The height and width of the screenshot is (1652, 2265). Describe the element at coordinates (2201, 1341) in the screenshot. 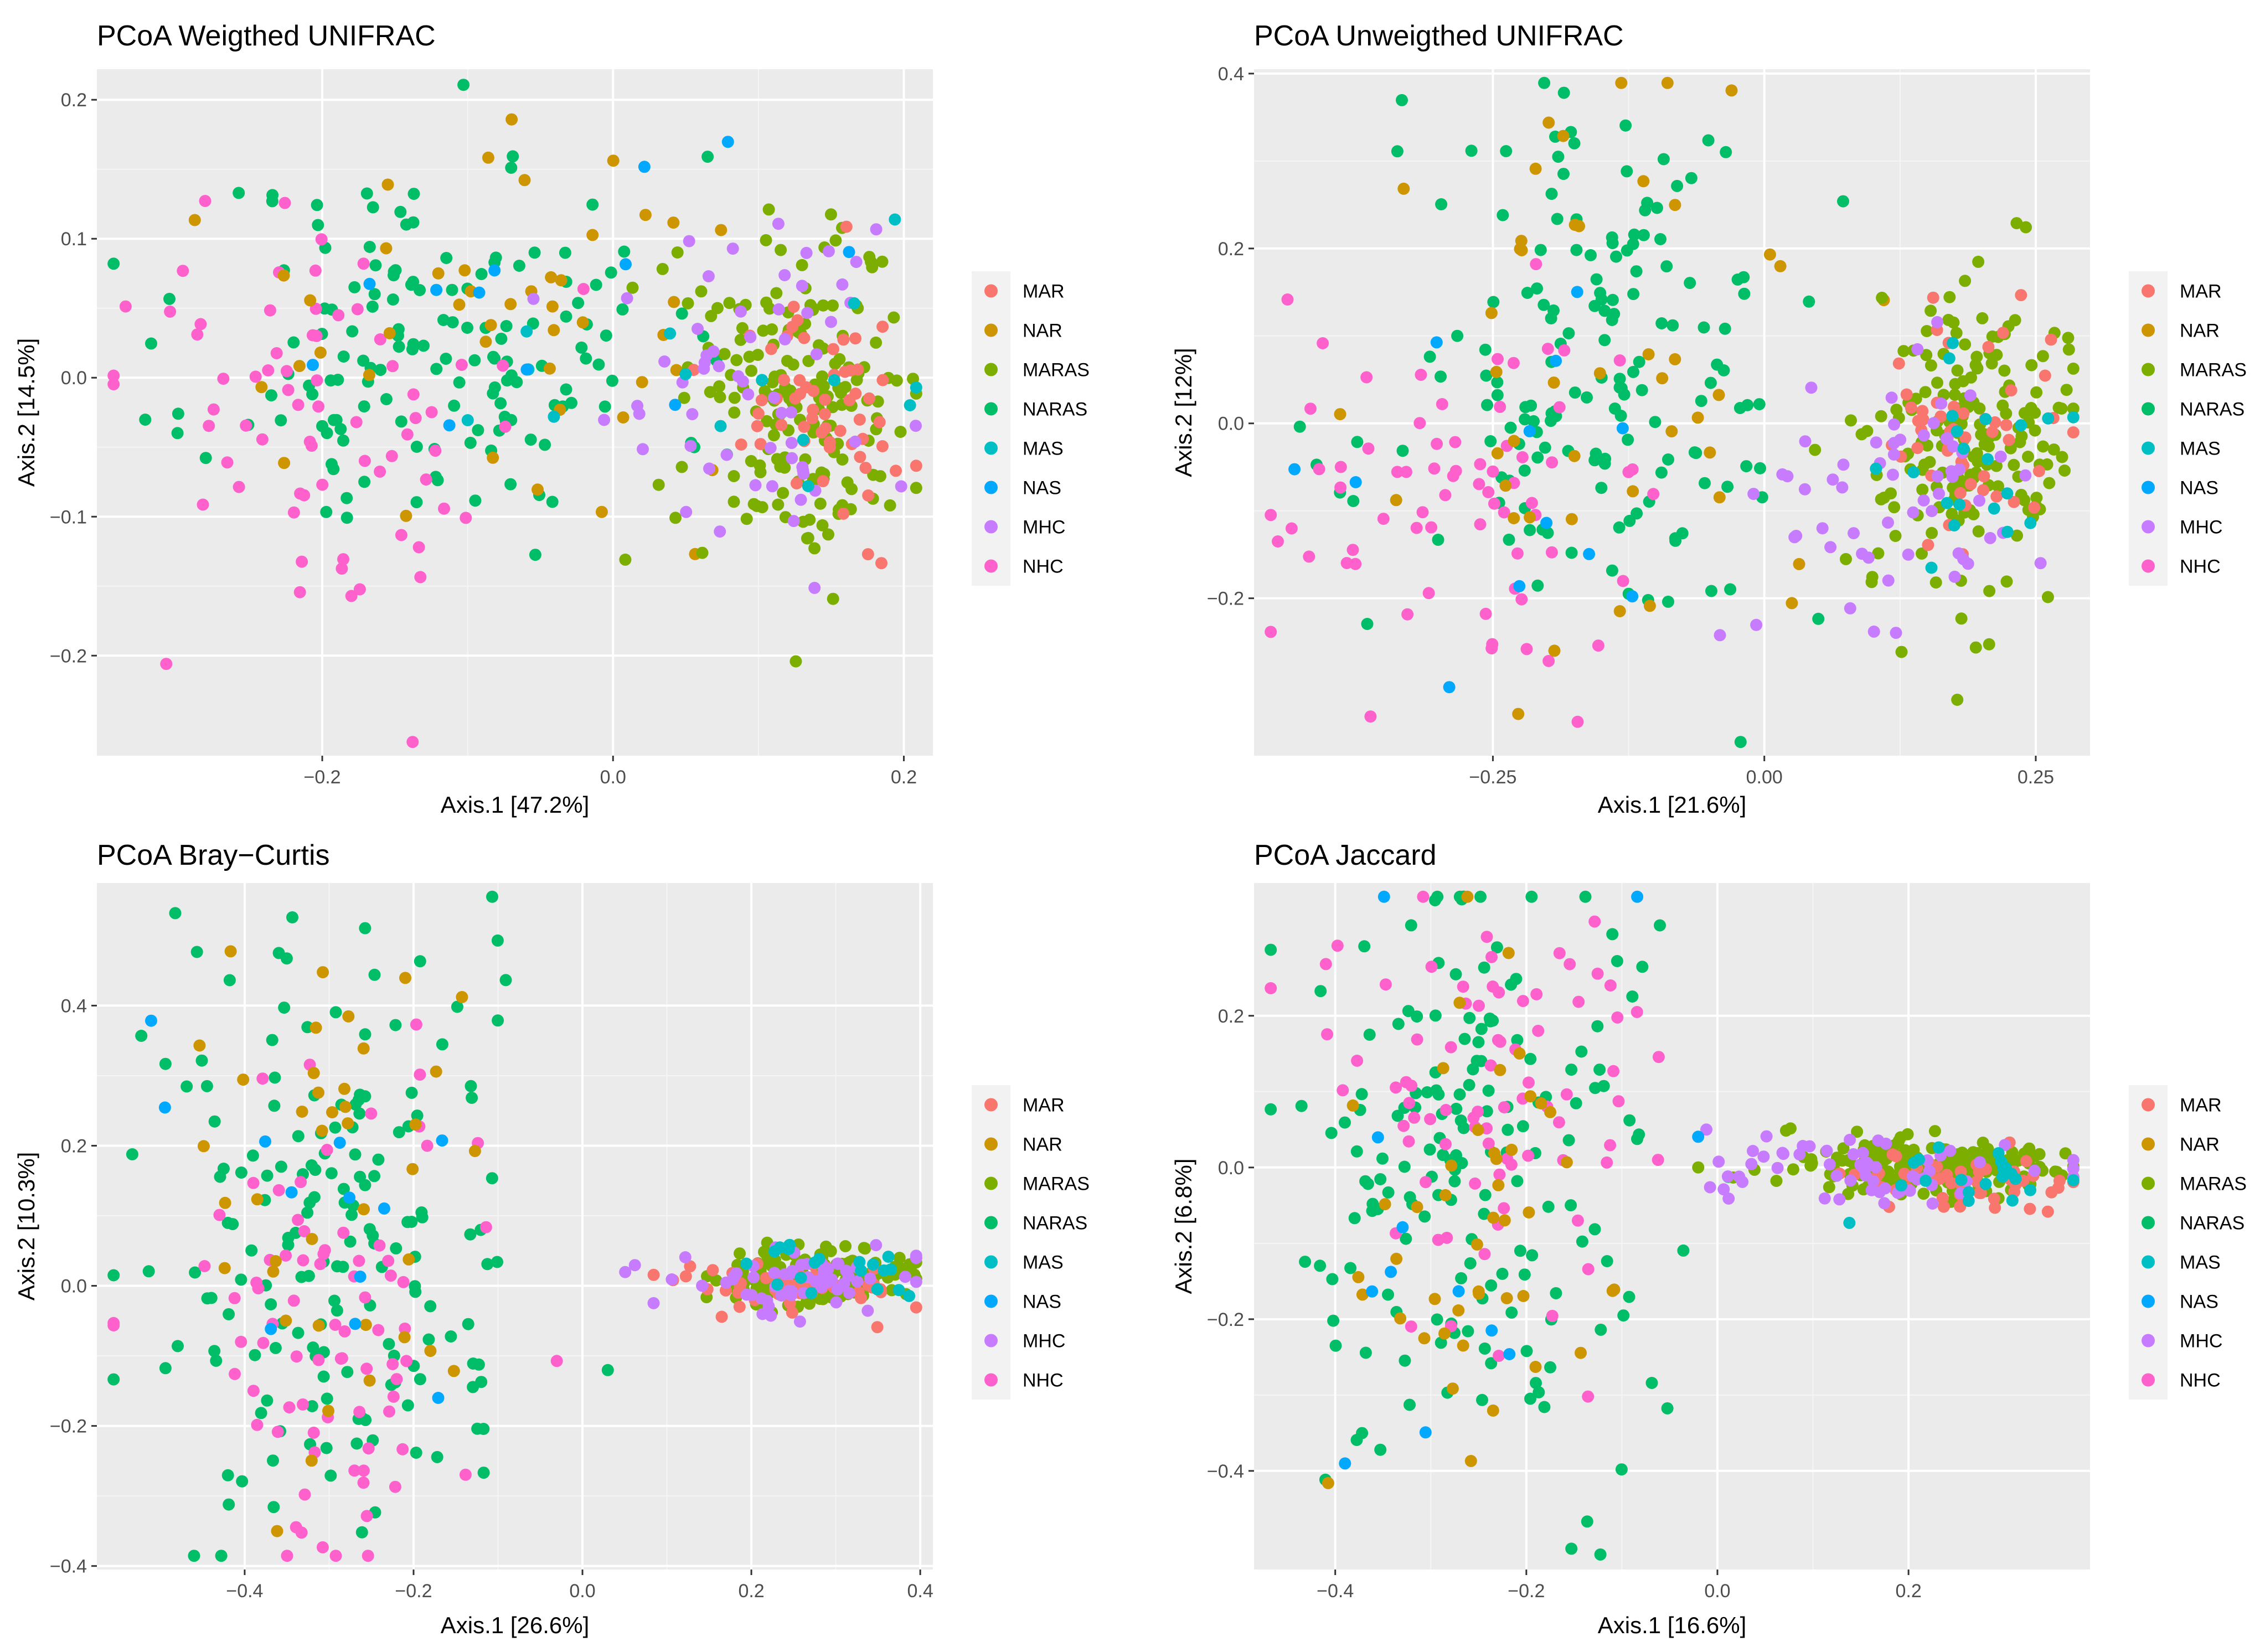

I see `legend-label: MHC` at that location.